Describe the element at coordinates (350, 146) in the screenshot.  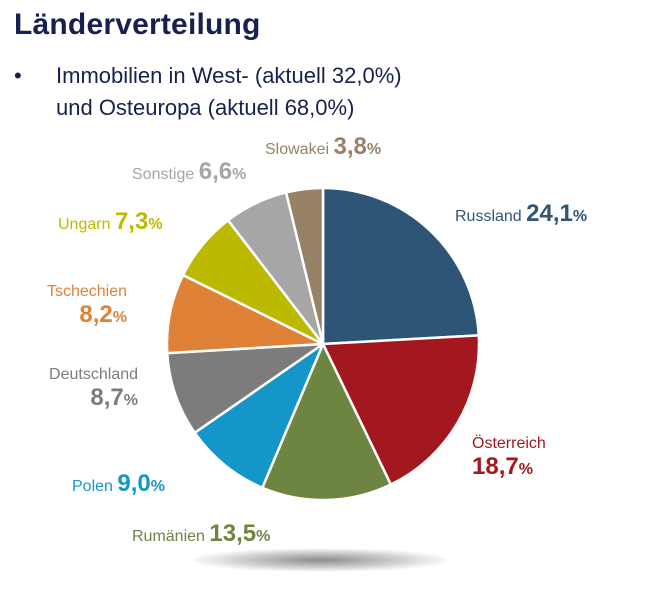
I see `label-value: 3,8` at that location.